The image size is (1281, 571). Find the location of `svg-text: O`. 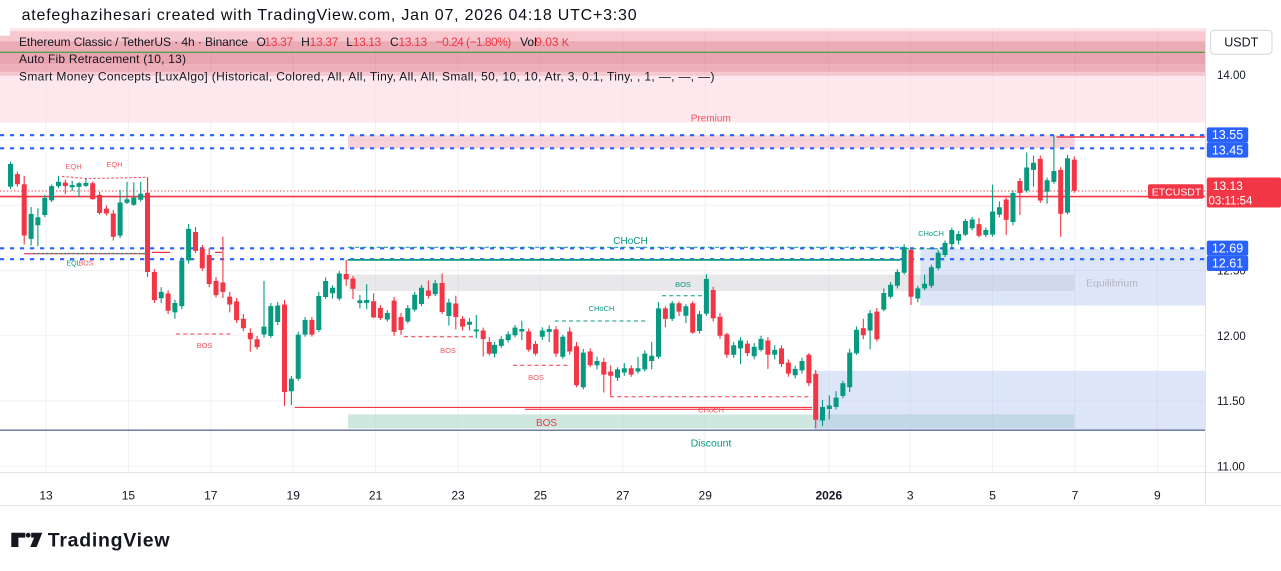

svg-text: O is located at coordinates (261, 42).